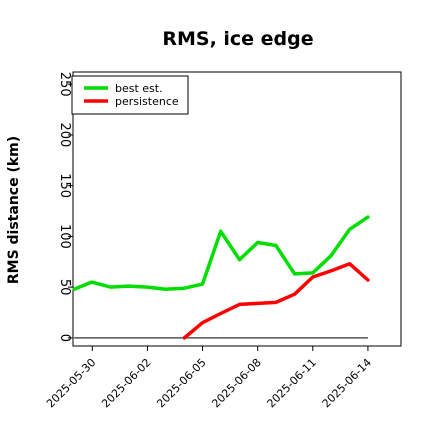 The width and height of the screenshot is (440, 440). Describe the element at coordinates (221, 253) in the screenshot. I see `series-line-best-est` at that location.